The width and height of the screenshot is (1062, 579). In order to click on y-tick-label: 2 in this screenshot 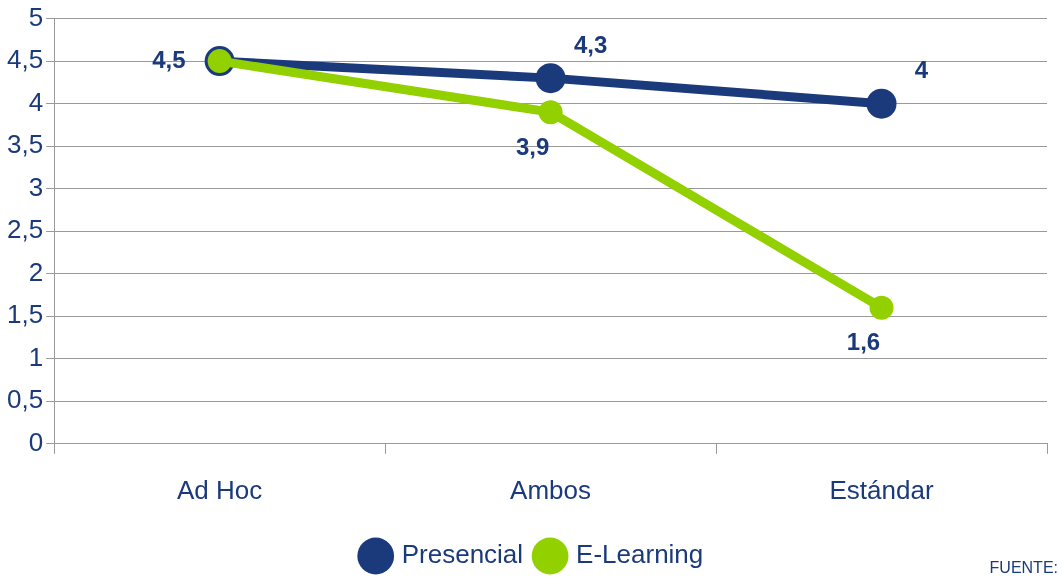, I will do `click(36, 271)`.